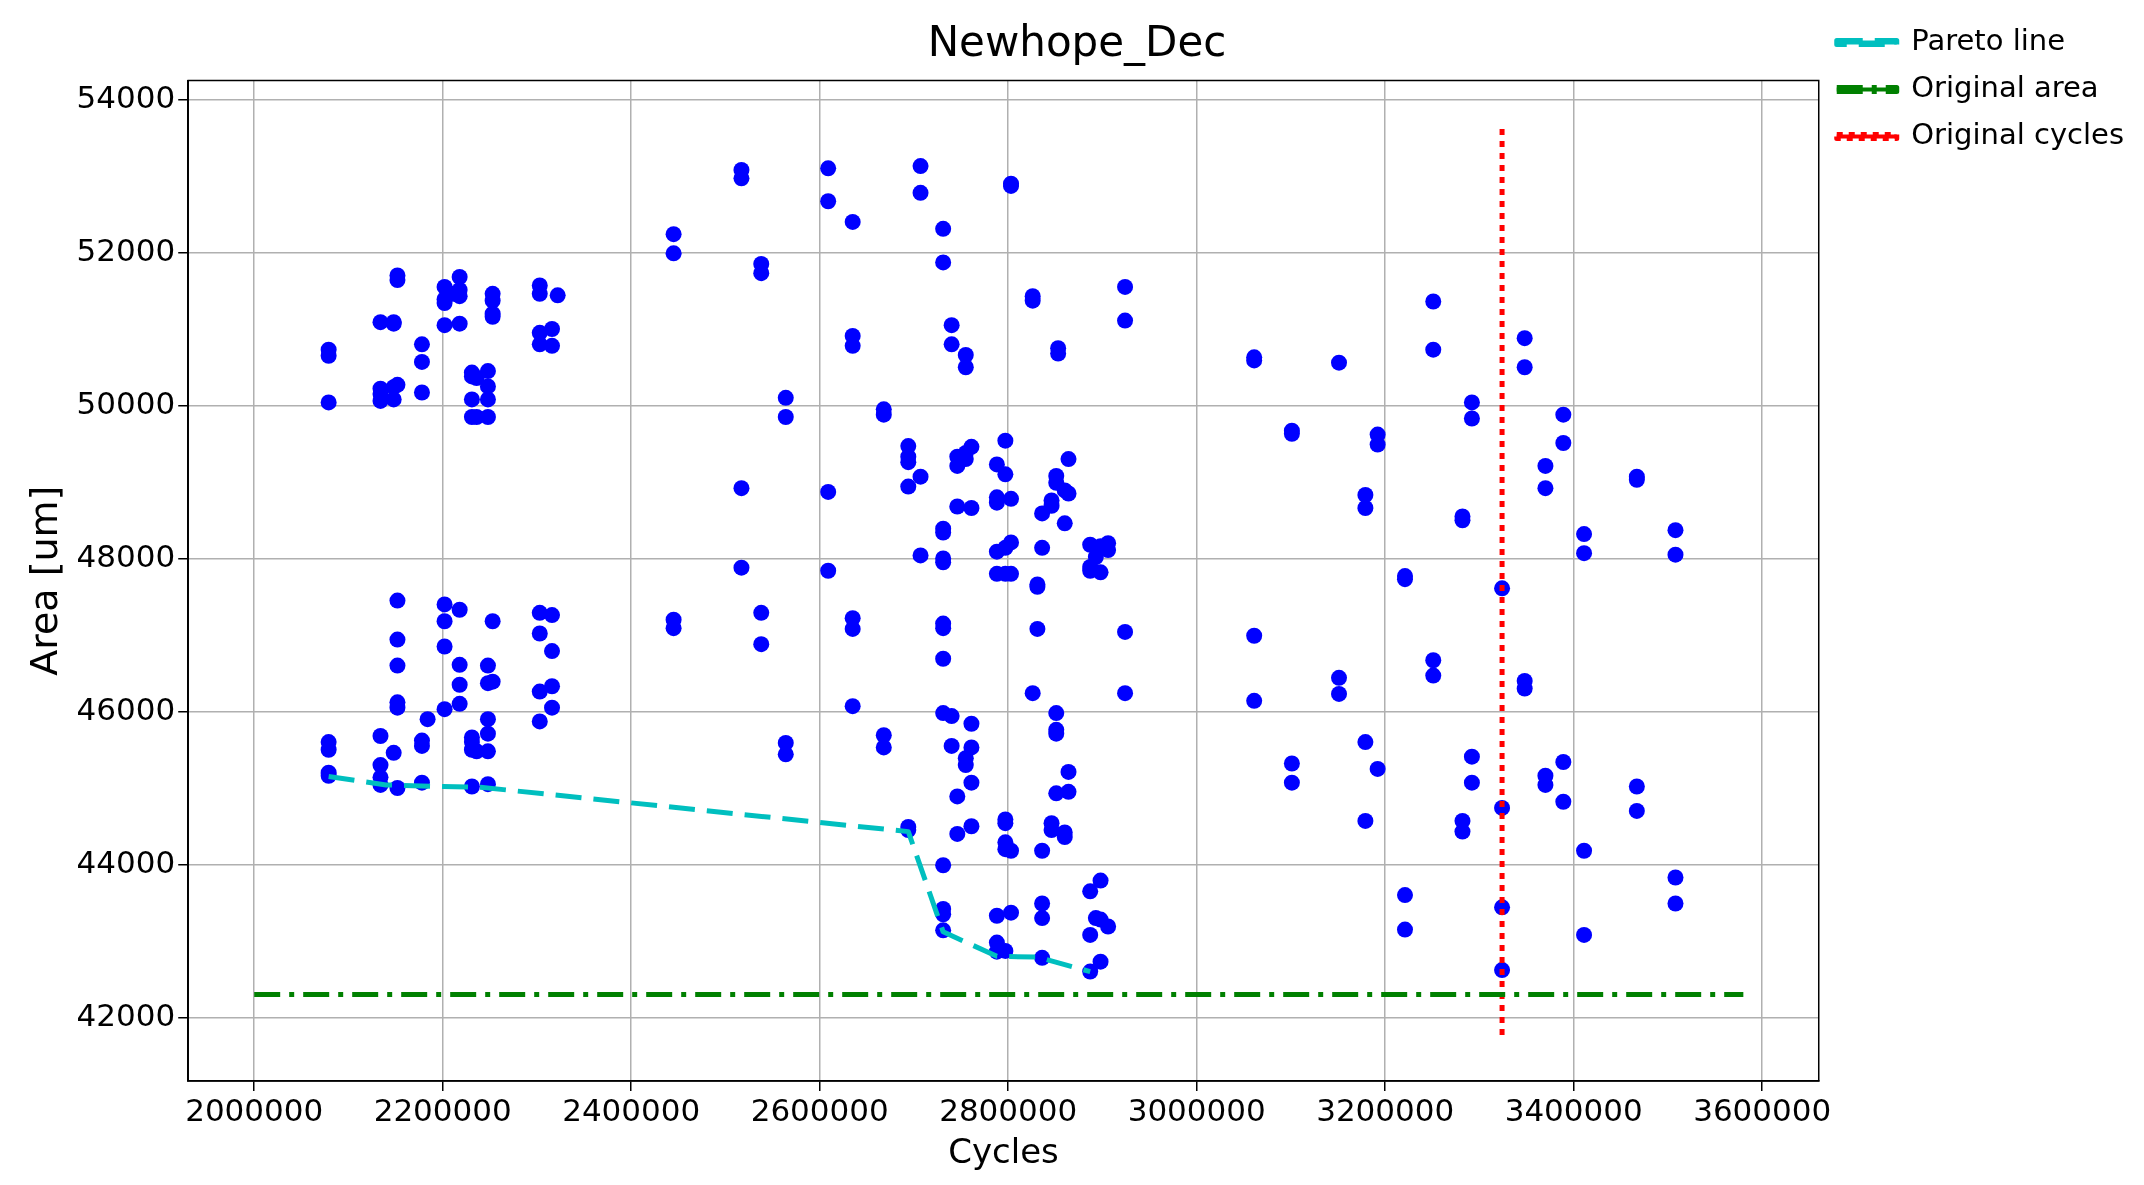 This screenshot has height=1185, width=2144. What do you see at coordinates (1988, 40) in the screenshot?
I see `legend-label: Pareto line` at bounding box center [1988, 40].